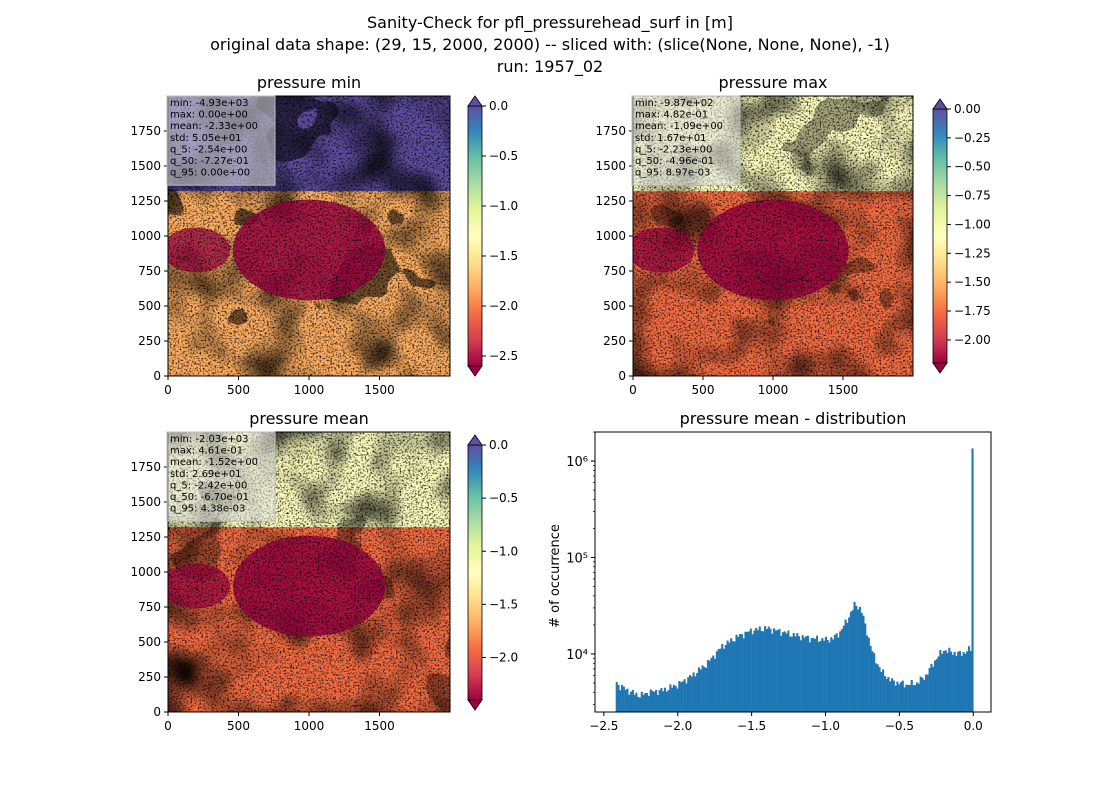 Image resolution: width=1100 pixels, height=800 pixels. Describe the element at coordinates (214, 126) in the screenshot. I see `stats-line: mean: -2.33e+00` at that location.